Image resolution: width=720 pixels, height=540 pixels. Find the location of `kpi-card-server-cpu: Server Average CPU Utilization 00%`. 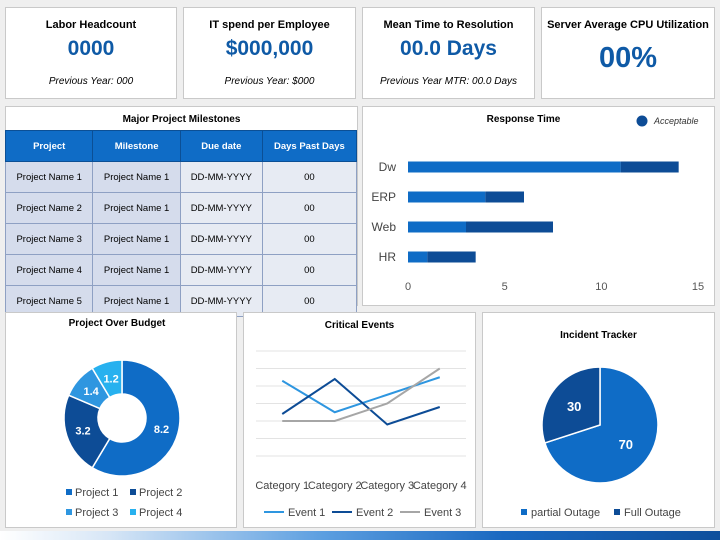

kpi-card-server-cpu: Server Average CPU Utilization 00% is located at coordinates (628, 53).